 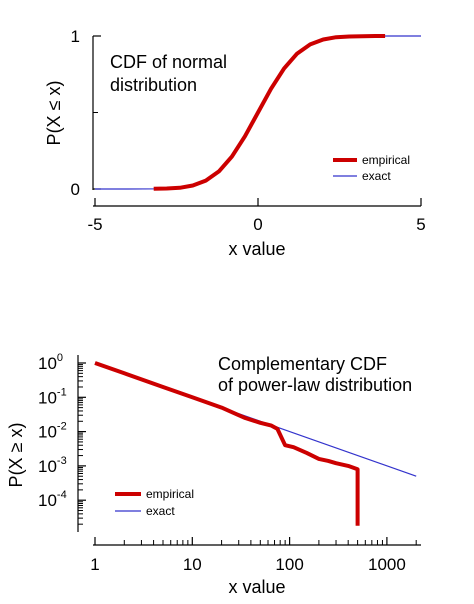 What do you see at coordinates (94, 564) in the screenshot?
I see `panel2-x-tick-label: 1` at bounding box center [94, 564].